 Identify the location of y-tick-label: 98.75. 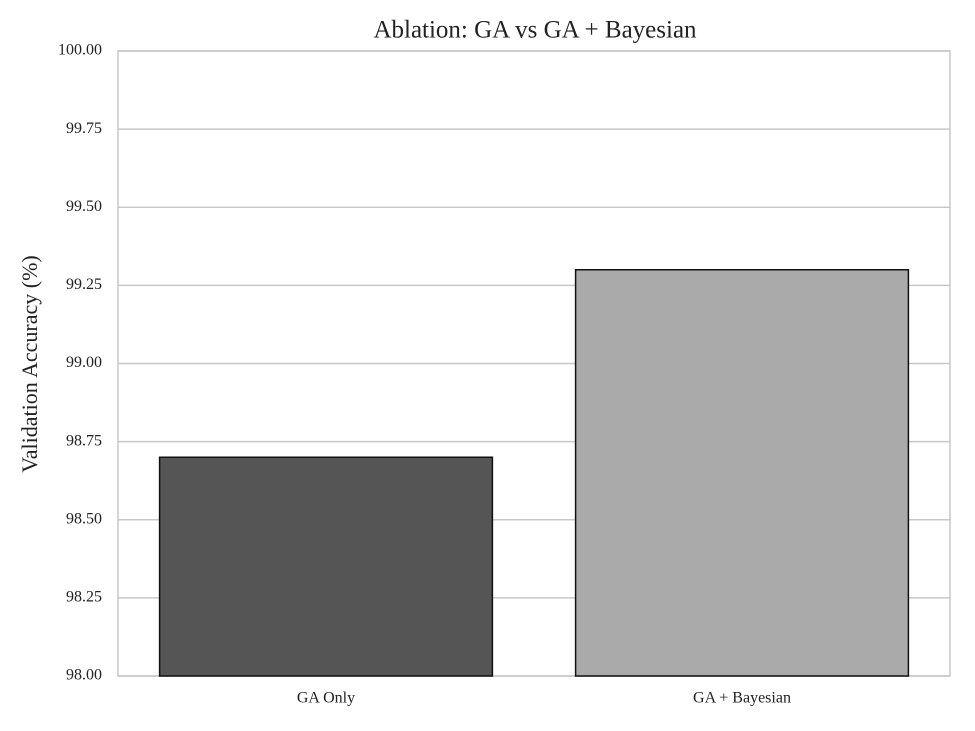
(84, 440).